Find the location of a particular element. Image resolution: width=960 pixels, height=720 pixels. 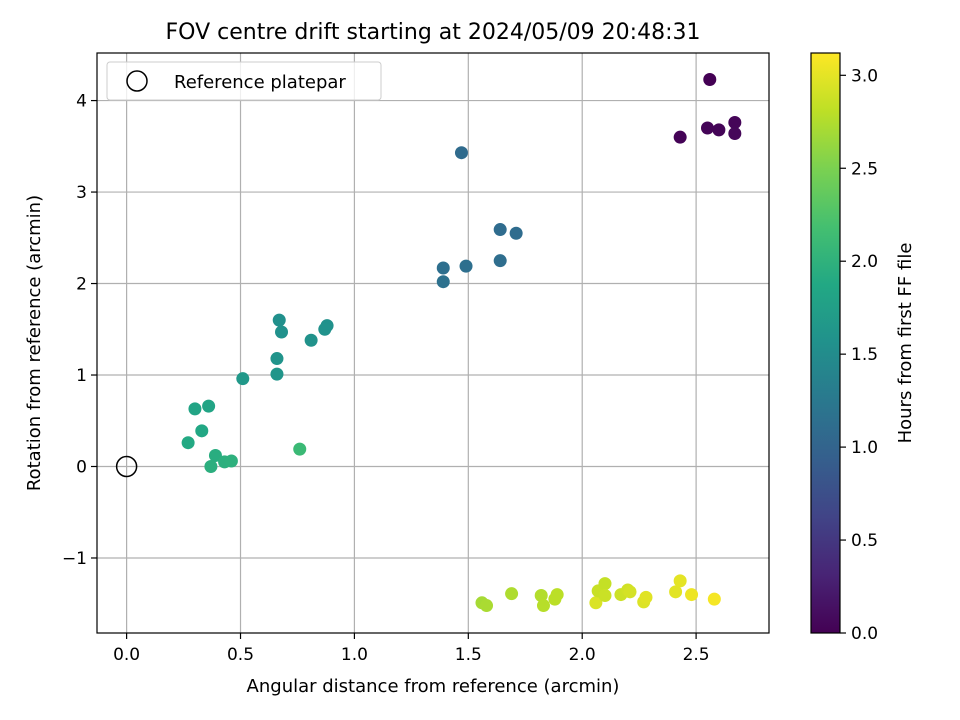

legend: Reference platepar is located at coordinates (244, 81).